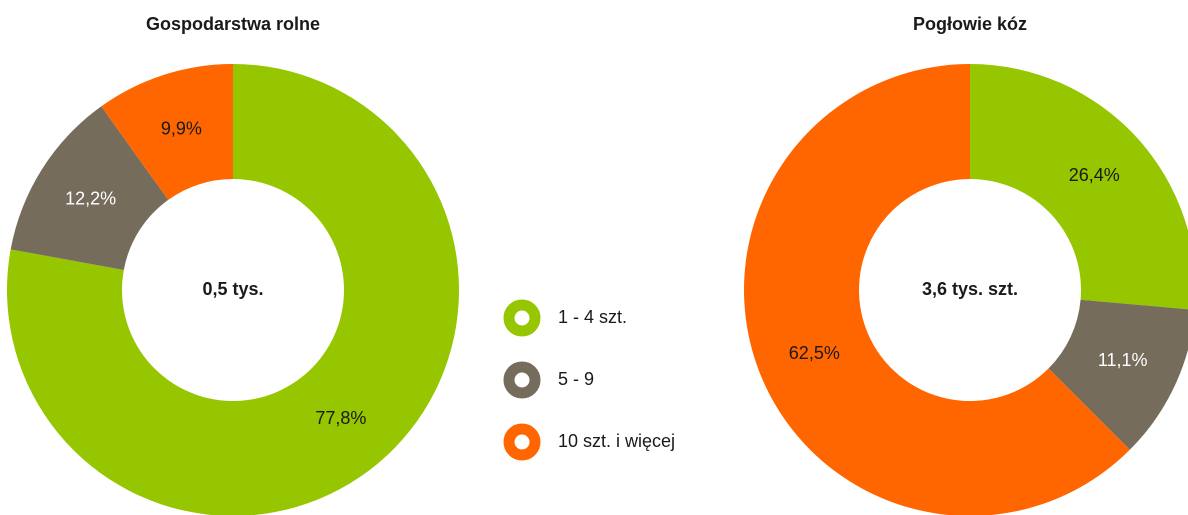 This screenshot has width=1188, height=515. I want to click on chart-title: Gospodarstwa rolne, so click(233, 24).